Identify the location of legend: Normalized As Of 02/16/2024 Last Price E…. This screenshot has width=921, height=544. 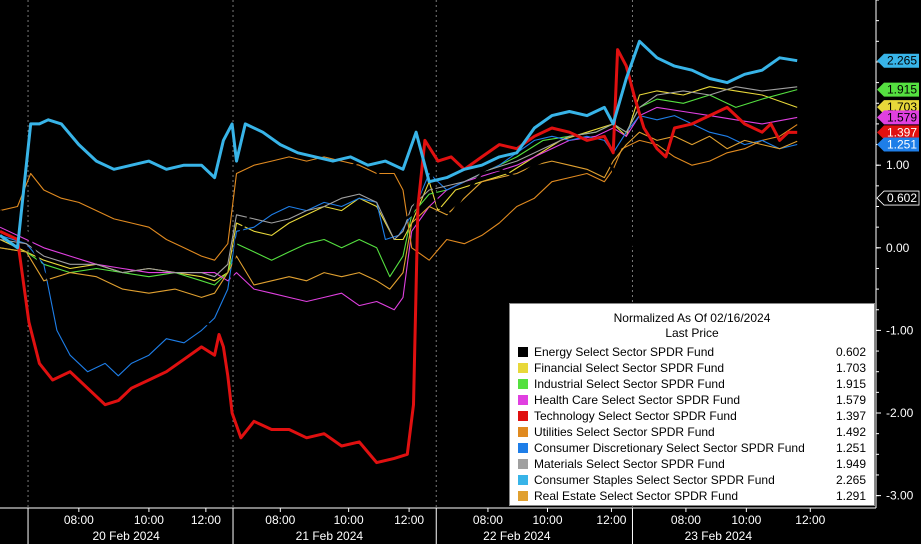
(692, 404).